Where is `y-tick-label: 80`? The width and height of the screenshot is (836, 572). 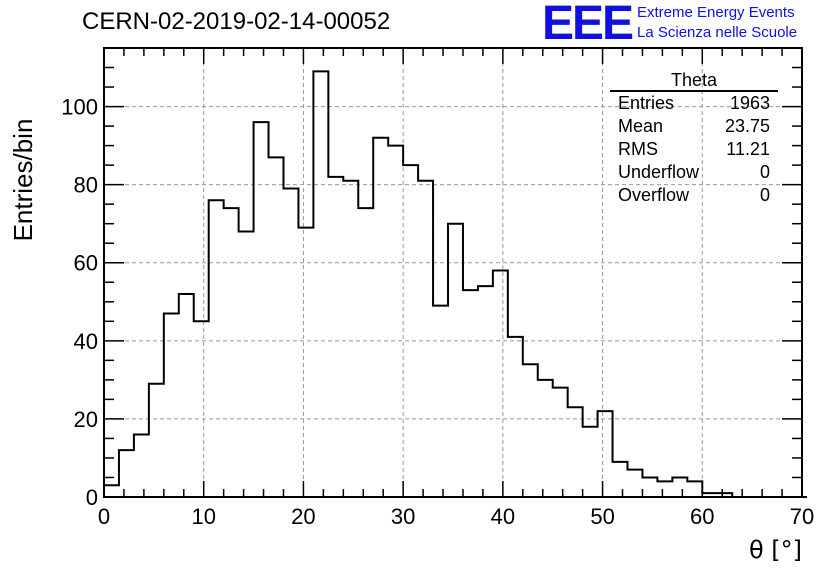
y-tick-label: 80 is located at coordinates (86, 185).